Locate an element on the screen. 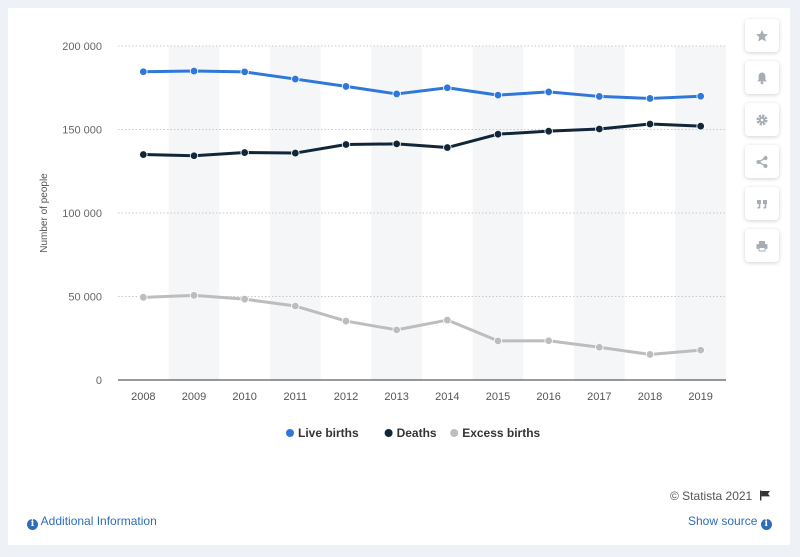 The width and height of the screenshot is (800, 557). x-tick-label: 2015 is located at coordinates (498, 397).